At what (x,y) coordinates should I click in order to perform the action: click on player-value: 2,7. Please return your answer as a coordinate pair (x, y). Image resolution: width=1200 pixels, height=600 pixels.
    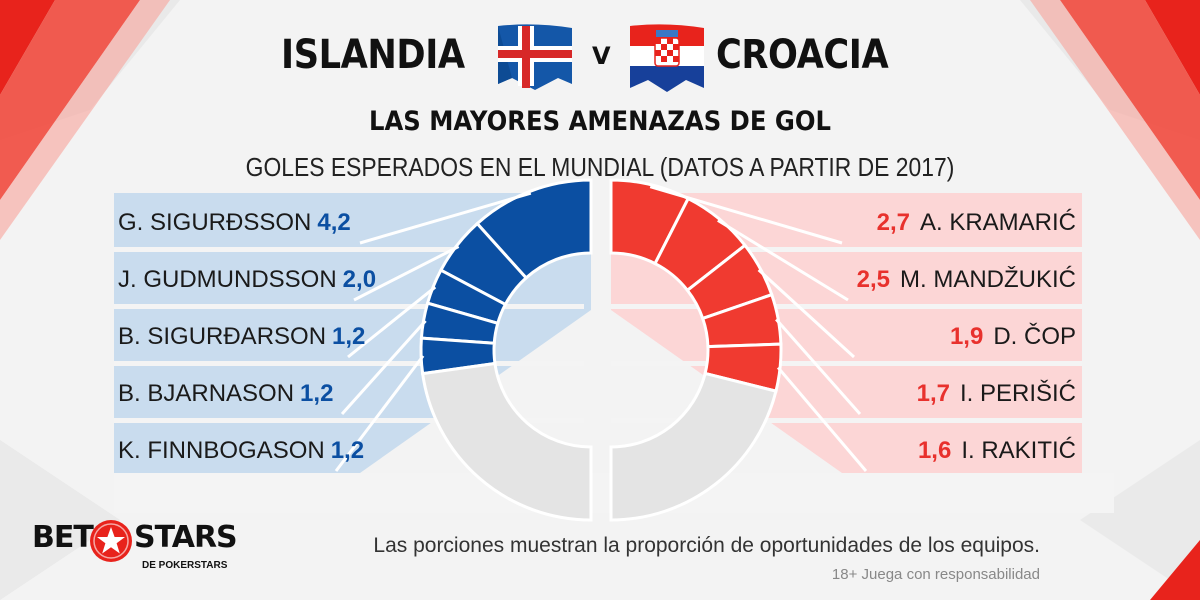
    Looking at the image, I should click on (893, 222).